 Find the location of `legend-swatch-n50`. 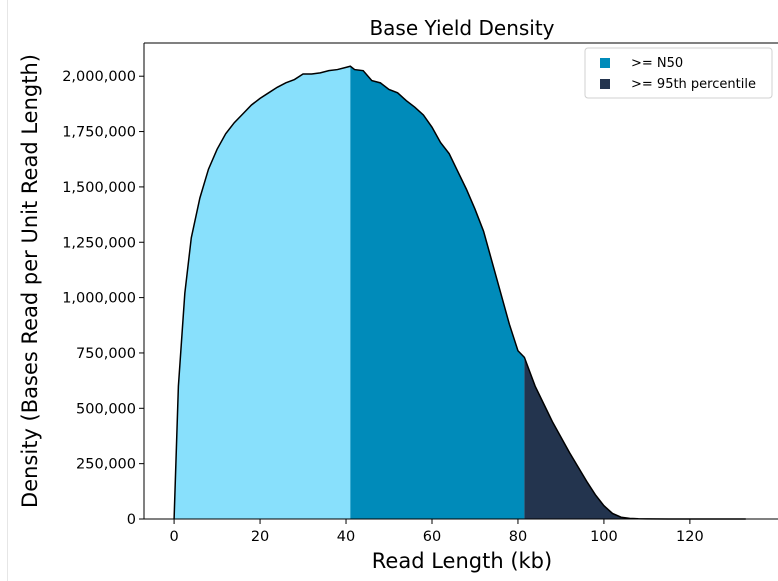

legend-swatch-n50 is located at coordinates (605, 63).